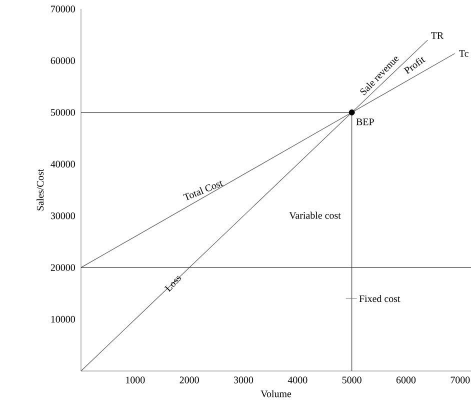 The width and height of the screenshot is (471, 419). Describe the element at coordinates (40, 189) in the screenshot. I see `y-axis-title: Sales/Cost` at that location.